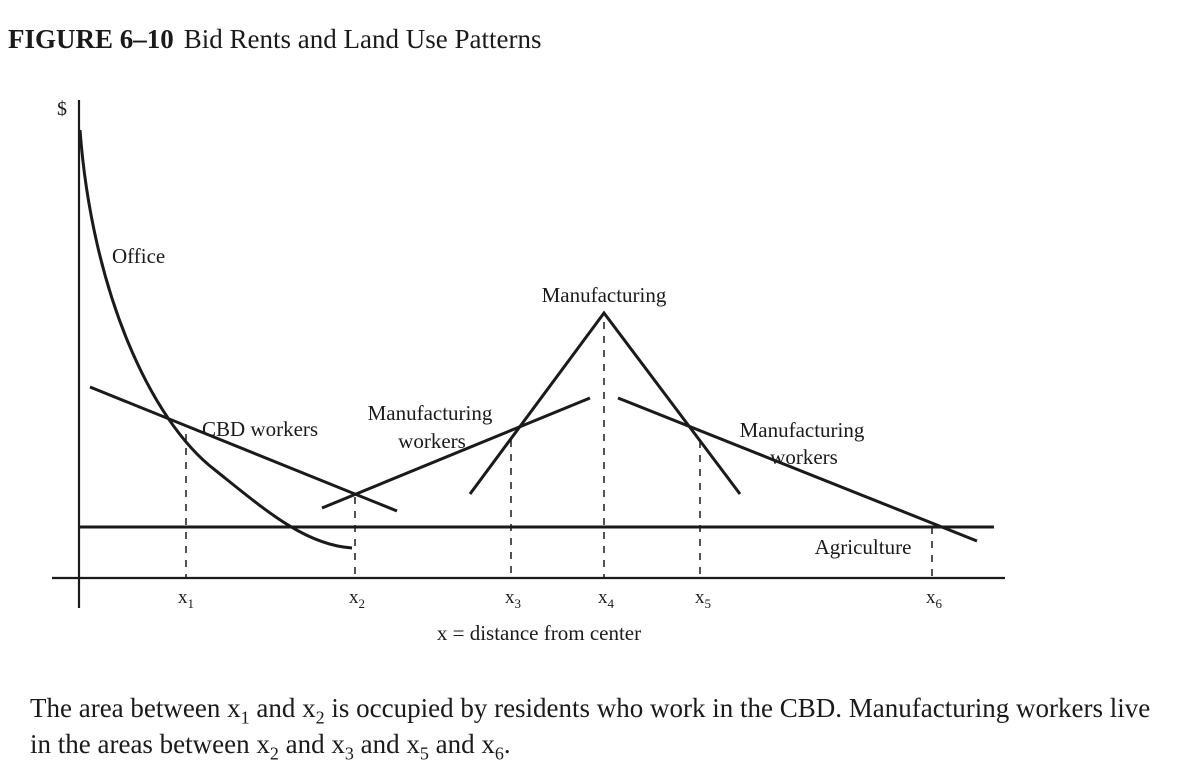  Describe the element at coordinates (349, 753) in the screenshot. I see `caption-subscript: 3` at that location.